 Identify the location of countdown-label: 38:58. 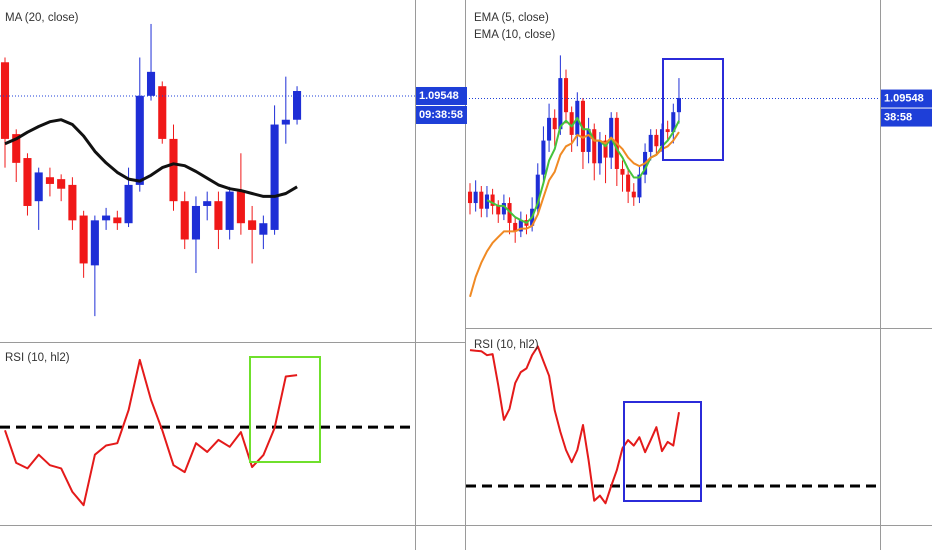
(898, 117).